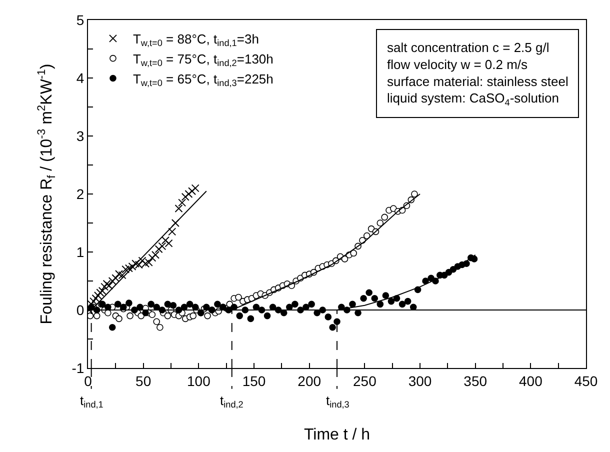 The image size is (610, 452). I want to click on annotation: flow velocity w = 0.2 m/s, so click(457, 64).